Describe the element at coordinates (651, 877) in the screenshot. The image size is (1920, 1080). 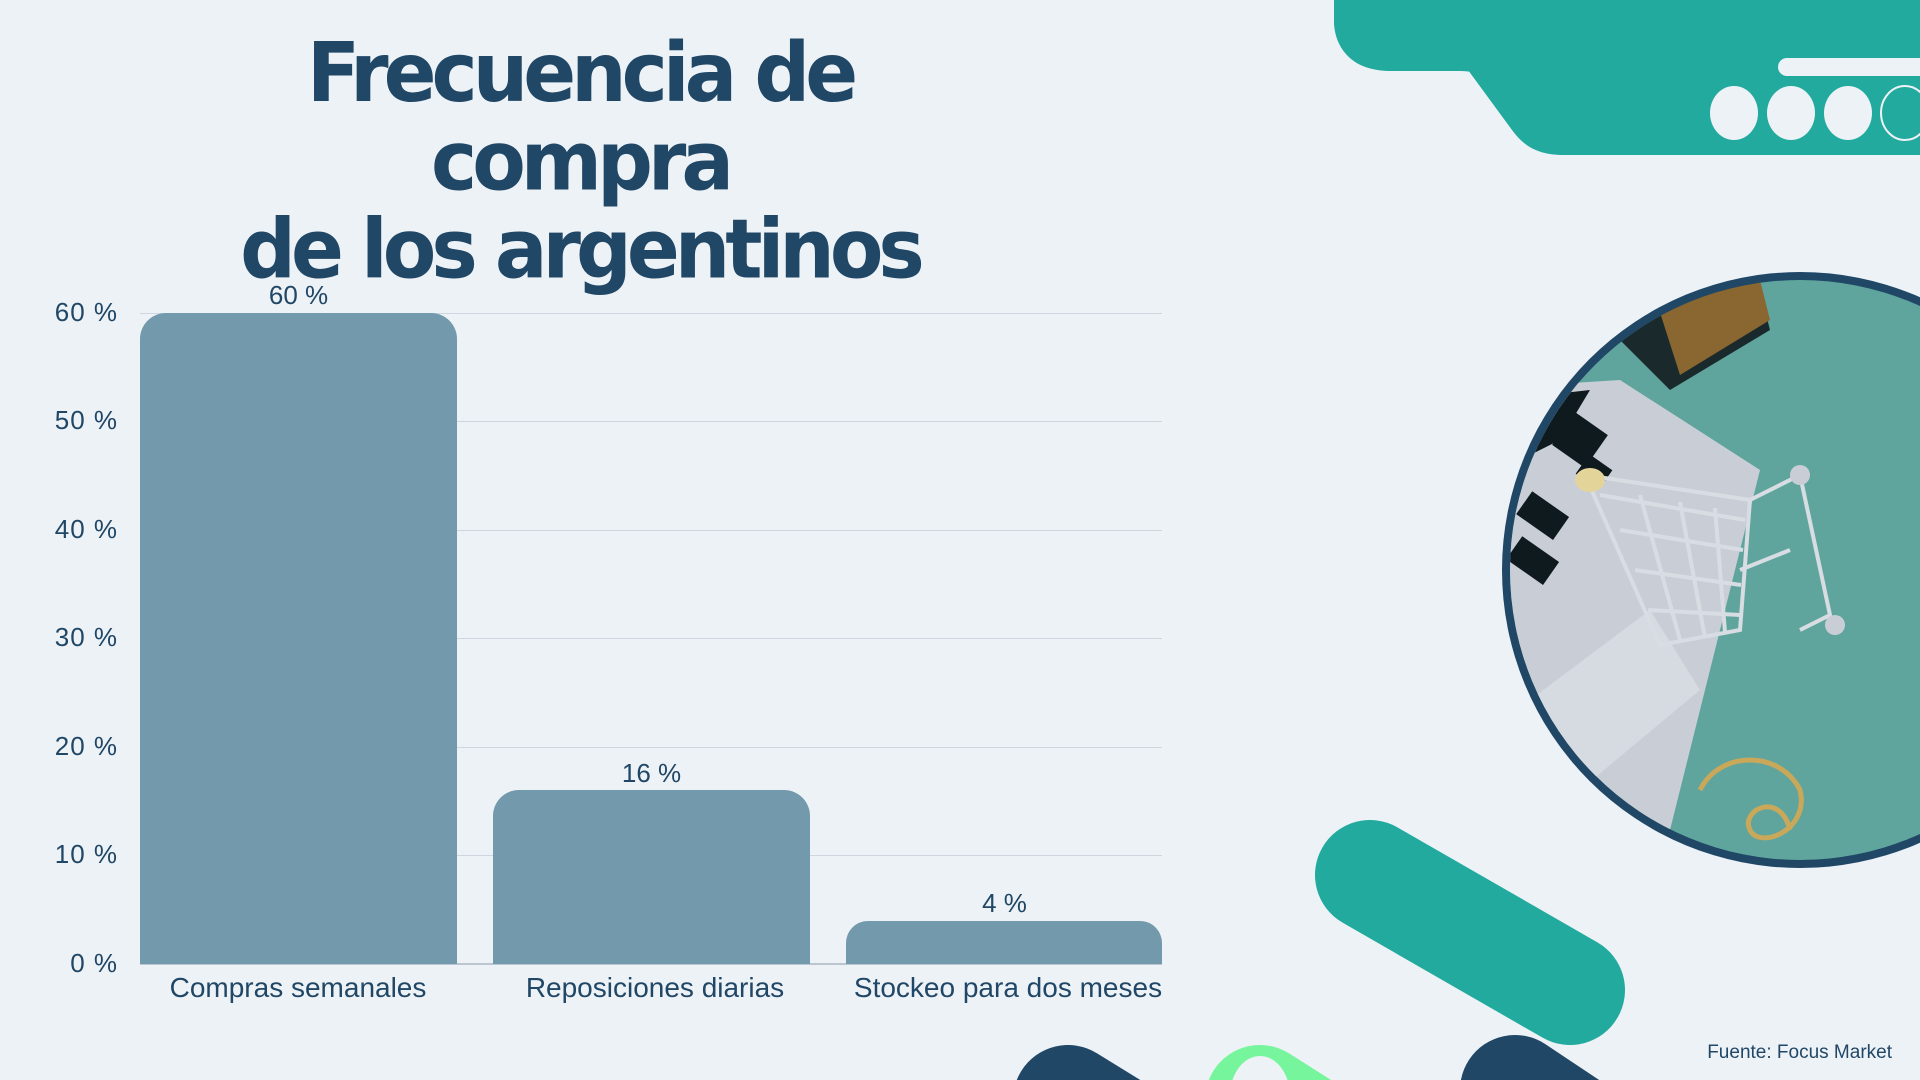
I see `bar-reposiciones-diarias` at that location.